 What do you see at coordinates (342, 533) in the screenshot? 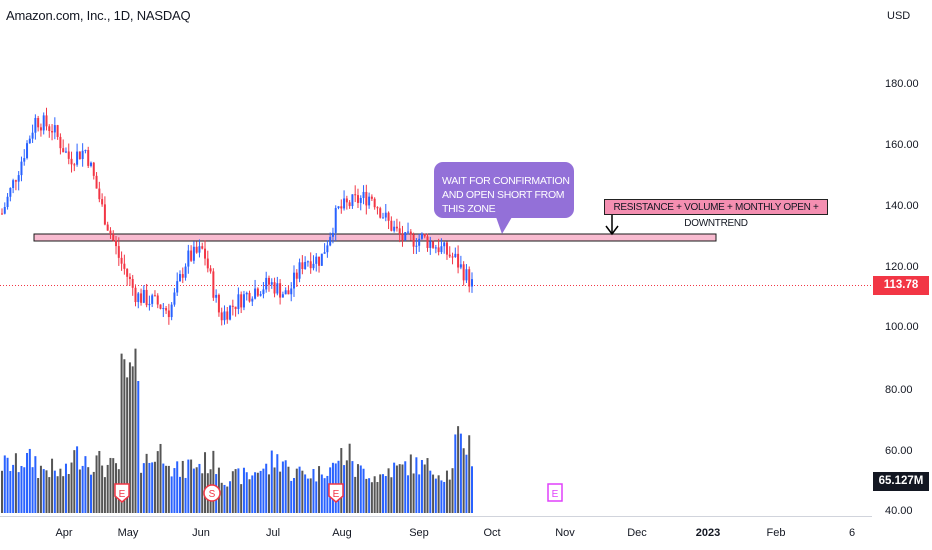
I see `time-tick-label: Aug` at bounding box center [342, 533].